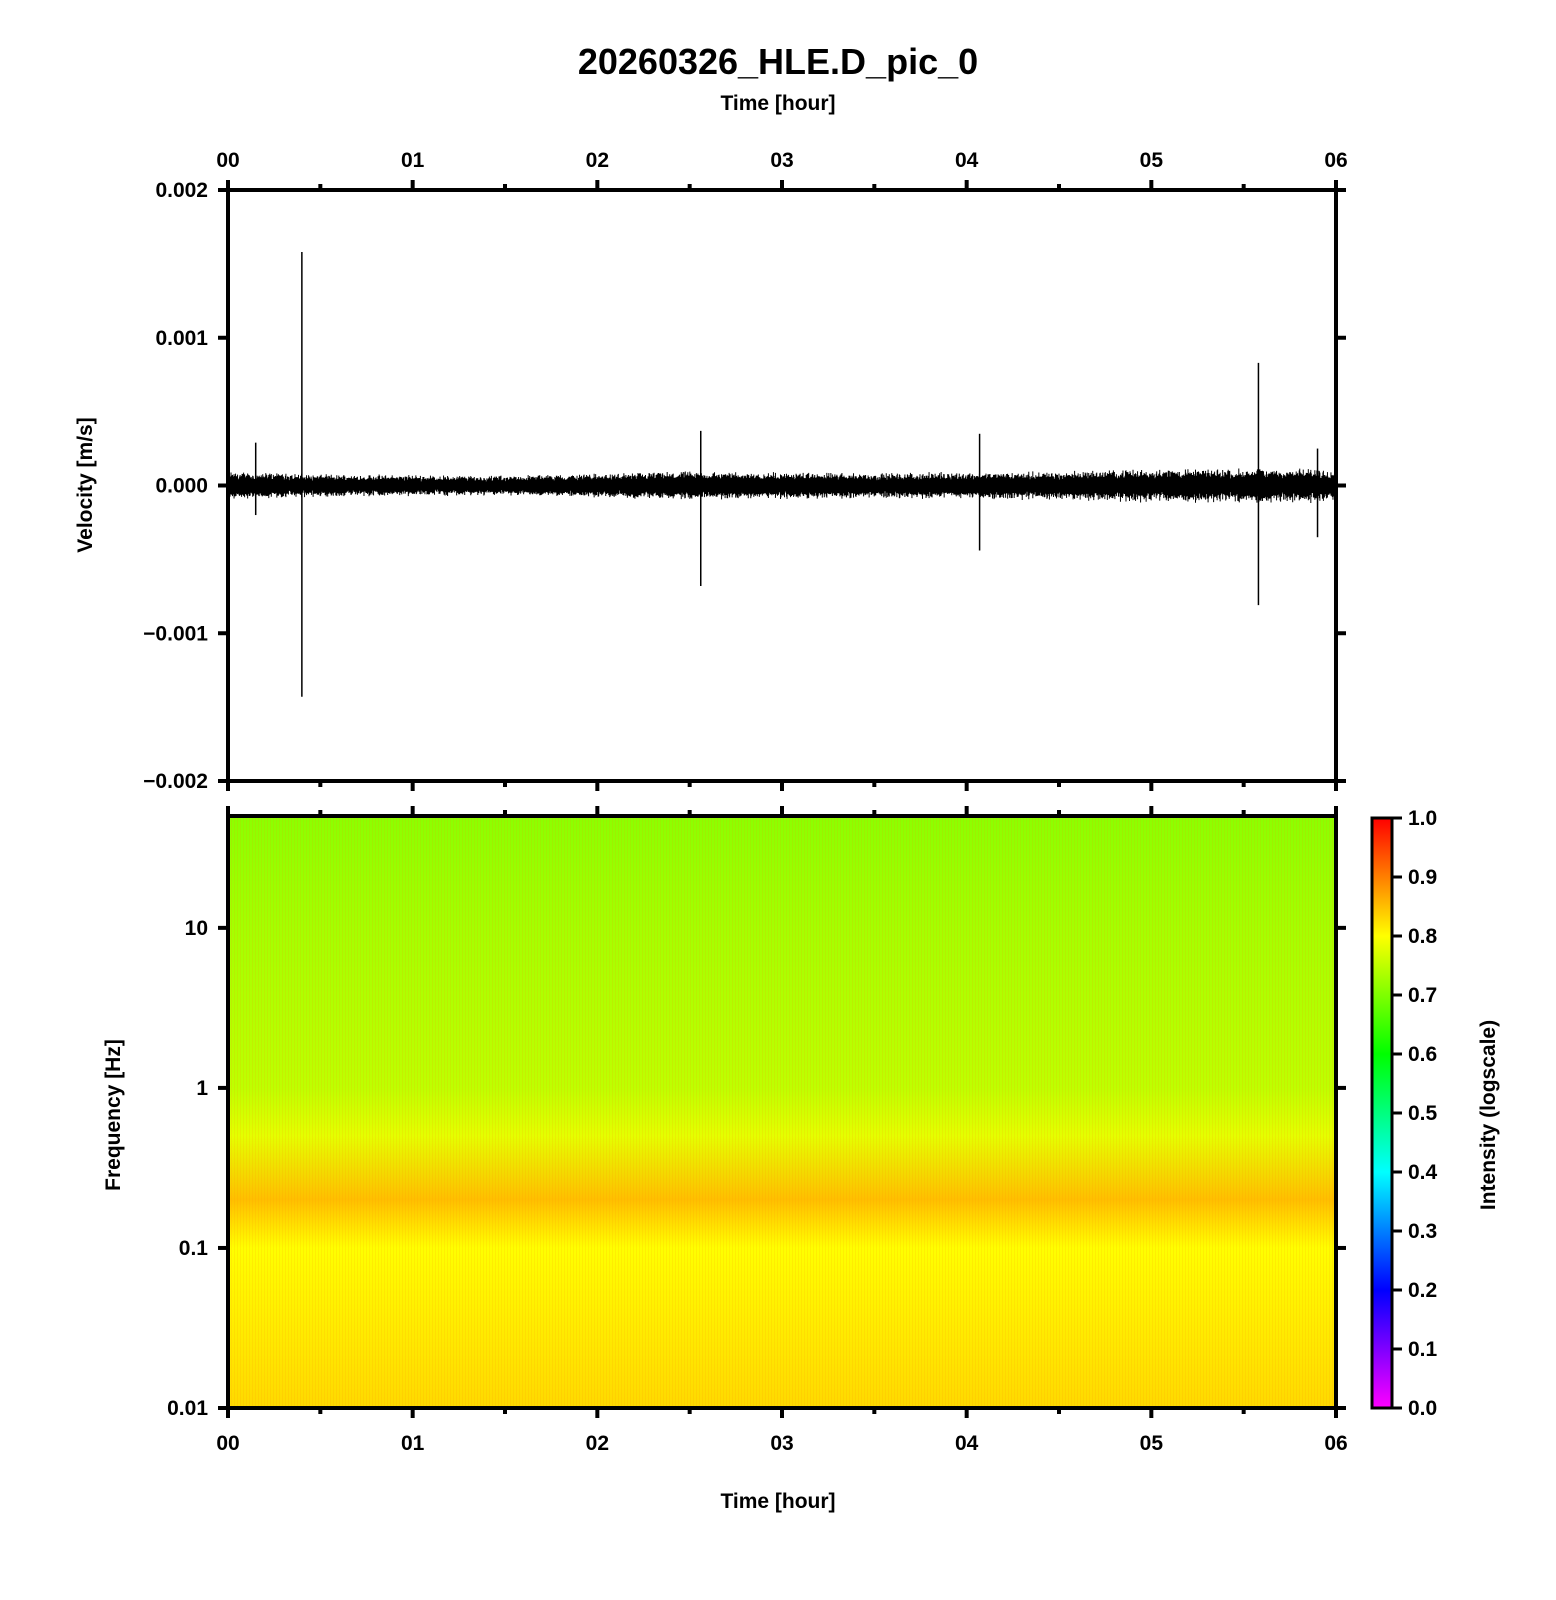 The width and height of the screenshot is (1556, 1600). What do you see at coordinates (196, 928) in the screenshot?
I see `freq-tick-label: 10` at bounding box center [196, 928].